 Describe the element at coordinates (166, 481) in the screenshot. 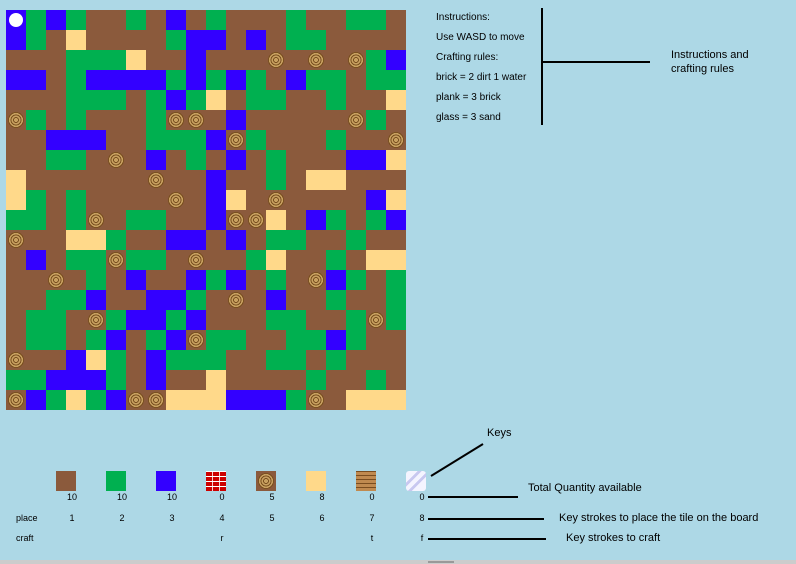

I see `water-icon` at that location.